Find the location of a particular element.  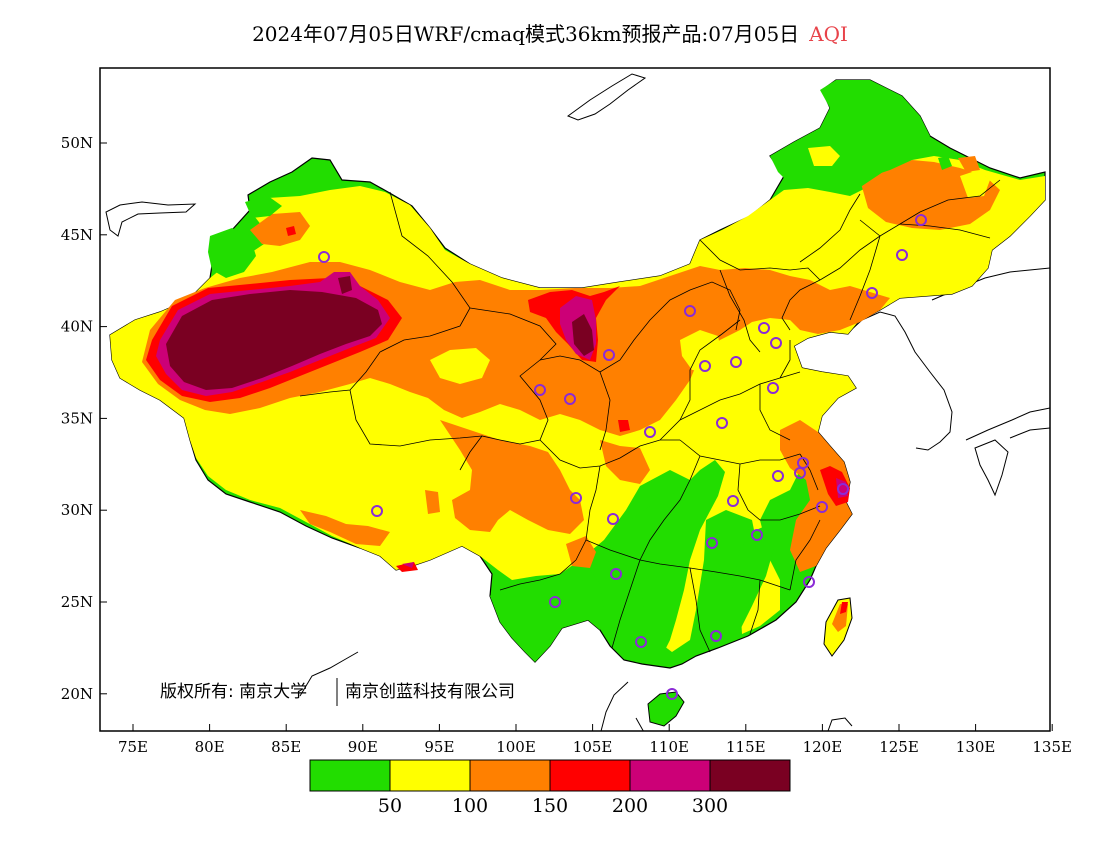

x-tick-label: 125E is located at coordinates (899, 747).